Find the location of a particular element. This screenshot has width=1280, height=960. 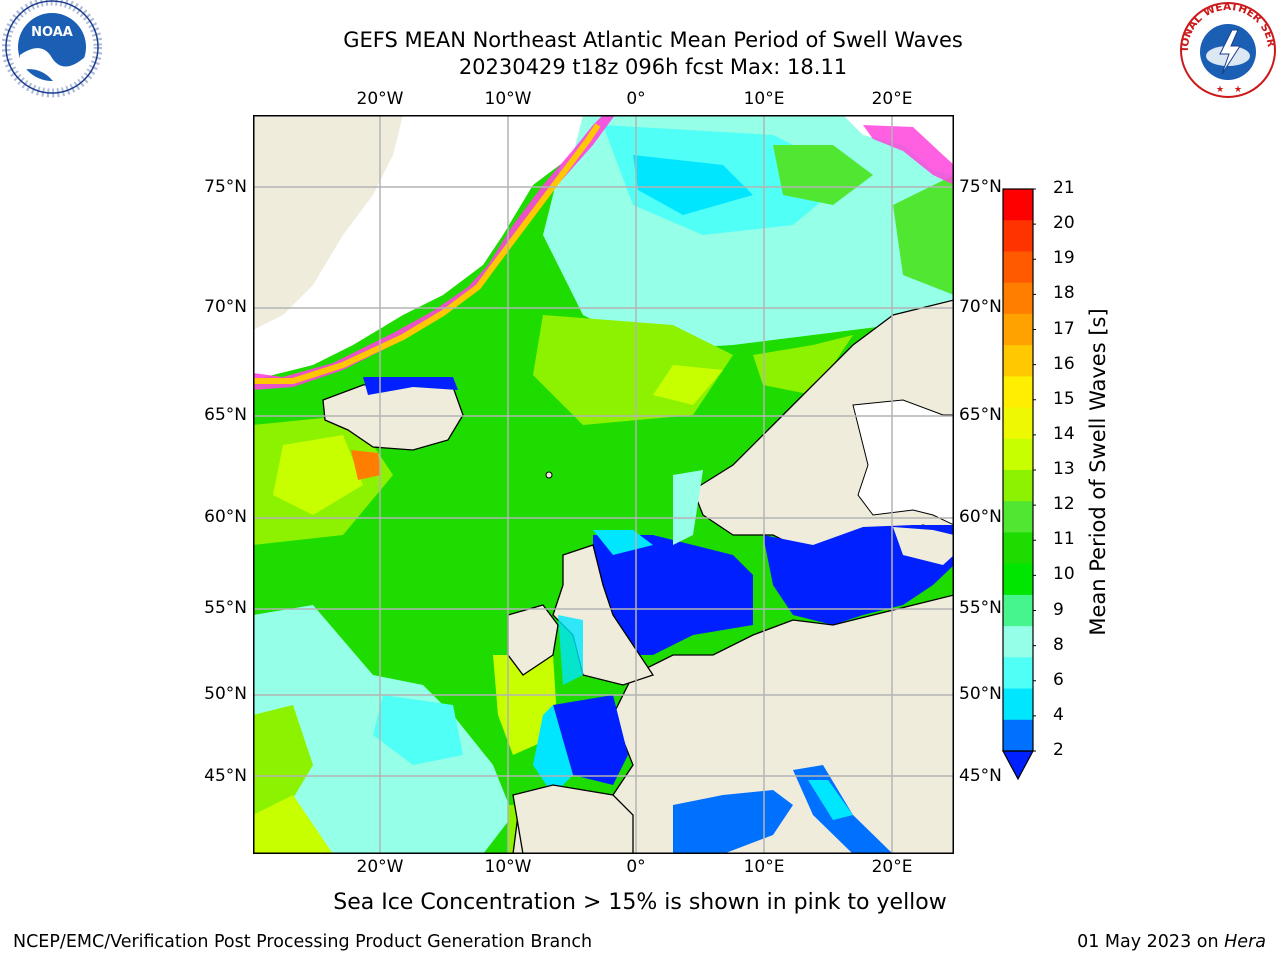

europe-mainland is located at coordinates (733, 724).